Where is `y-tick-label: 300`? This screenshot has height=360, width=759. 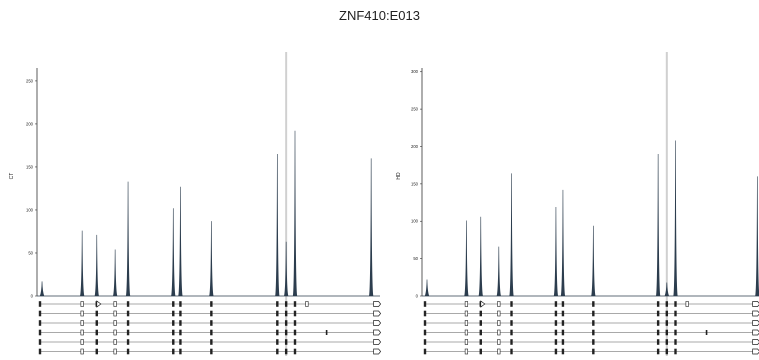
y-tick-label: 300 is located at coordinates (415, 71).